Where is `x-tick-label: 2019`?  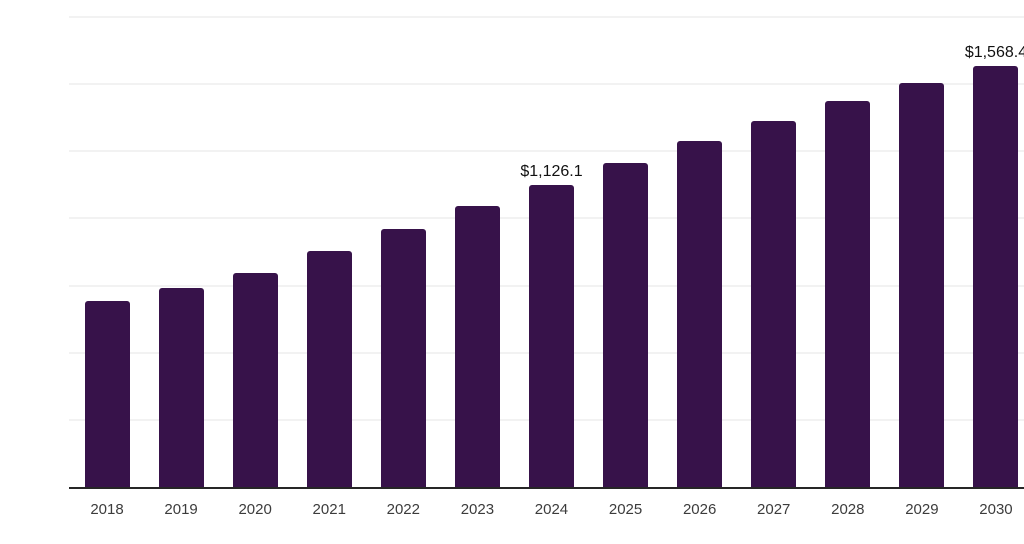
x-tick-label: 2019 is located at coordinates (181, 509).